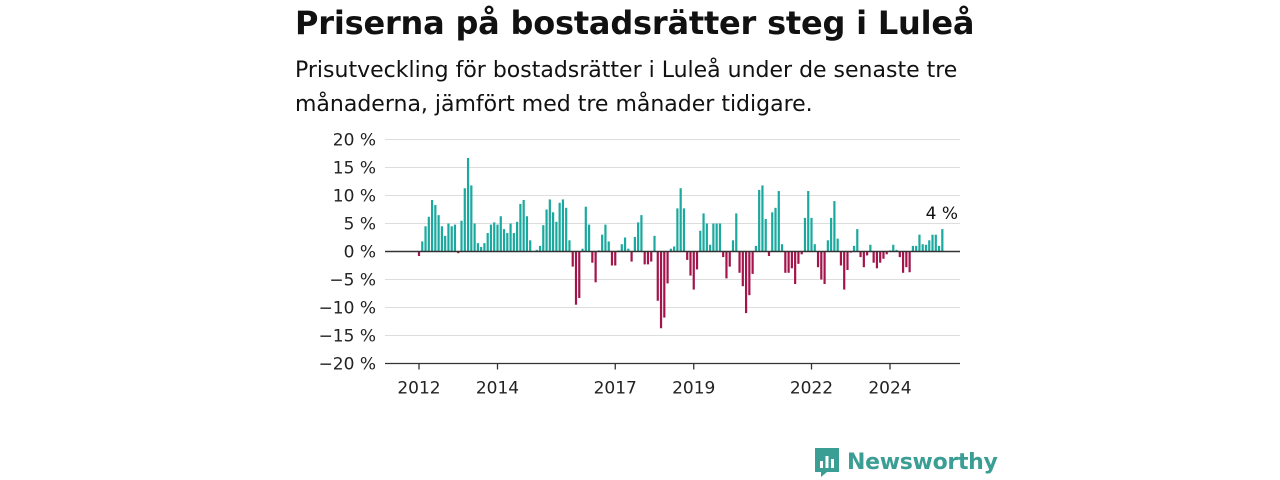 Image resolution: width=1280 pixels, height=480 pixels. I want to click on y-tick-label: 15 %, so click(354, 169).